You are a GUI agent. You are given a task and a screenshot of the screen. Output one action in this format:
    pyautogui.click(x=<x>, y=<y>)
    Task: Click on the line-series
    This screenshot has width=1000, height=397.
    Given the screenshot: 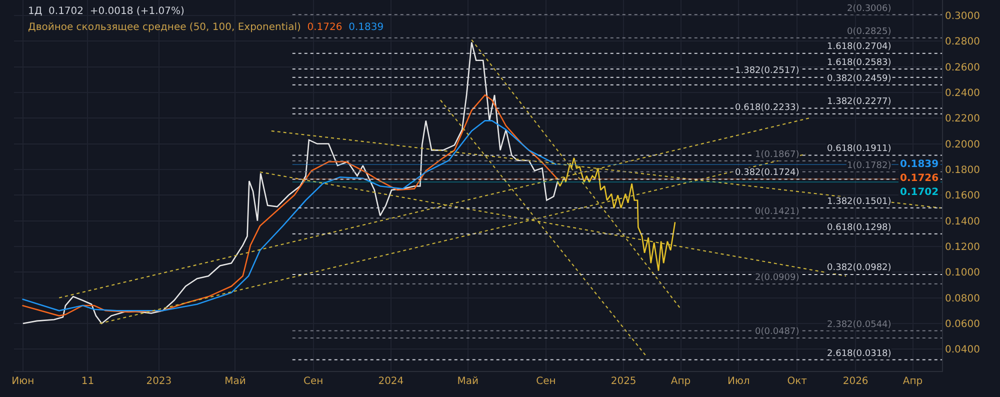 What is the action you would take?
    pyautogui.click(x=616, y=214)
    